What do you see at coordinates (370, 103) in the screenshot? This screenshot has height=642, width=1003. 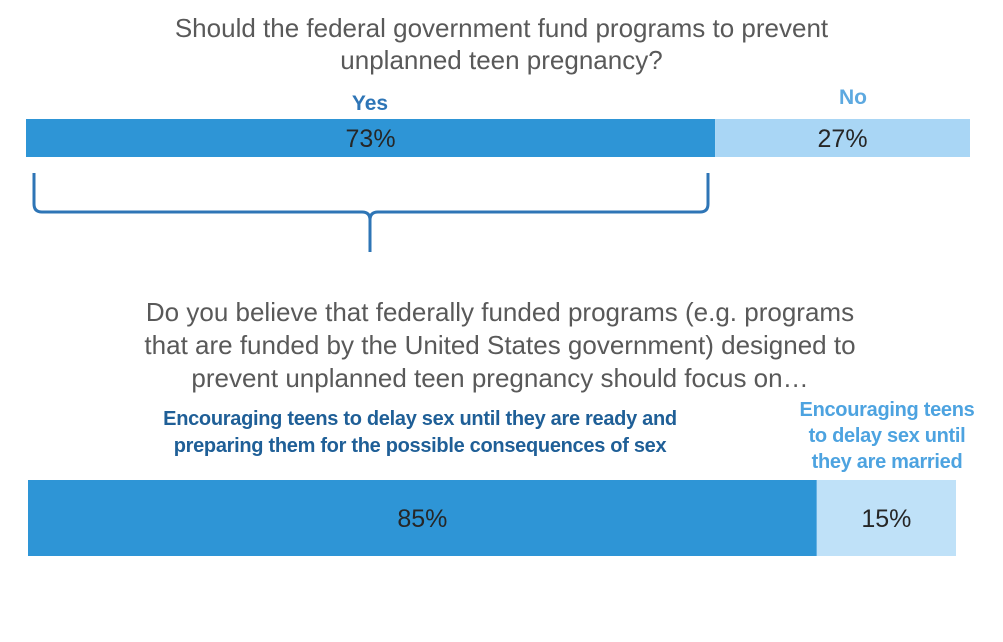 I see `yes-label: Yes` at bounding box center [370, 103].